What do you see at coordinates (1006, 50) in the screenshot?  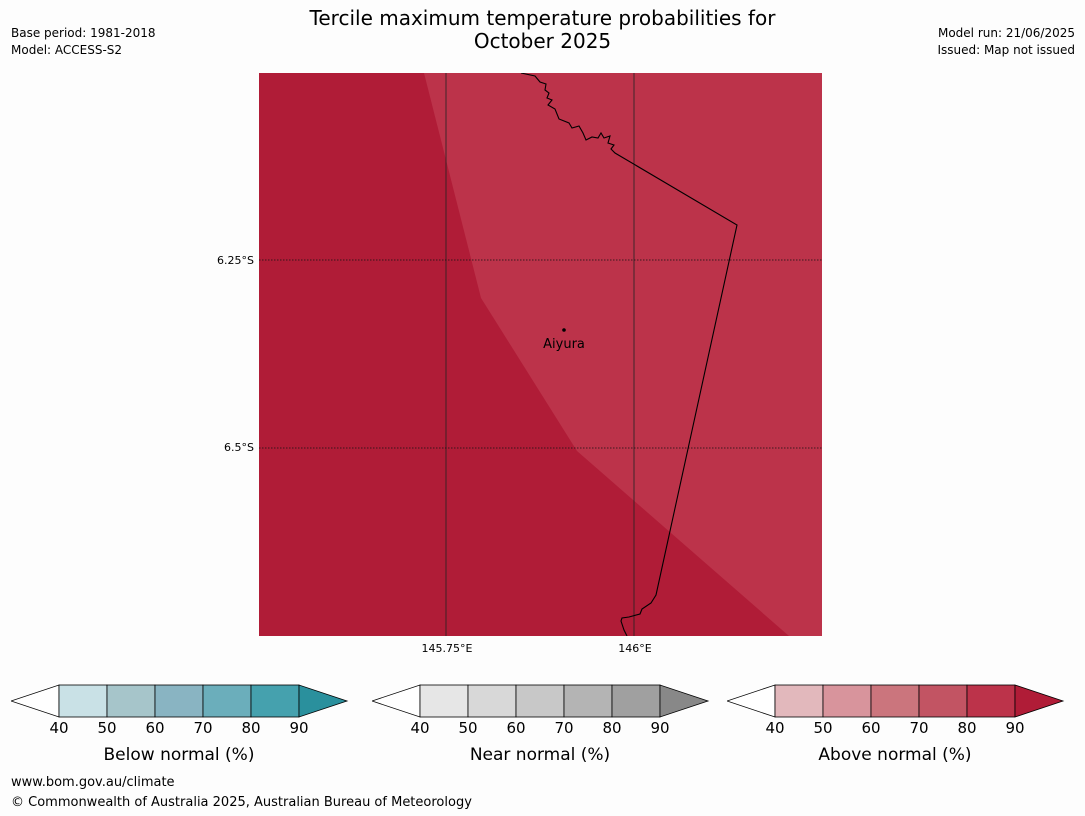 I see `issued-status: Issued: Map not issued` at bounding box center [1006, 50].